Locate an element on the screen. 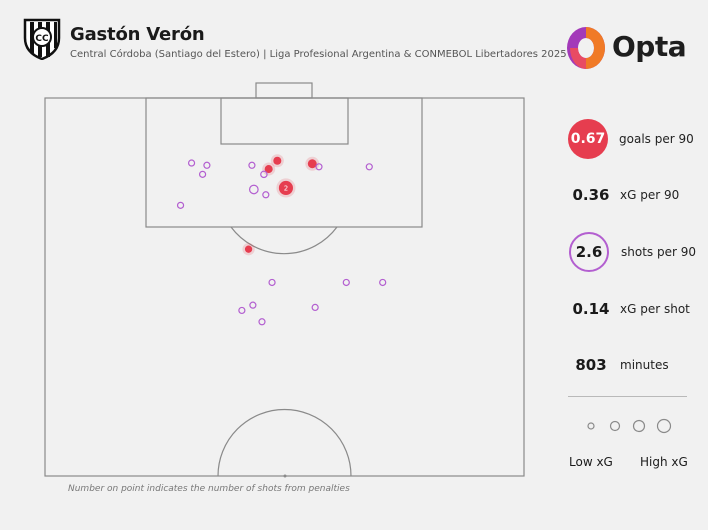  stat-minutes: 803 minutes is located at coordinates (618, 365).